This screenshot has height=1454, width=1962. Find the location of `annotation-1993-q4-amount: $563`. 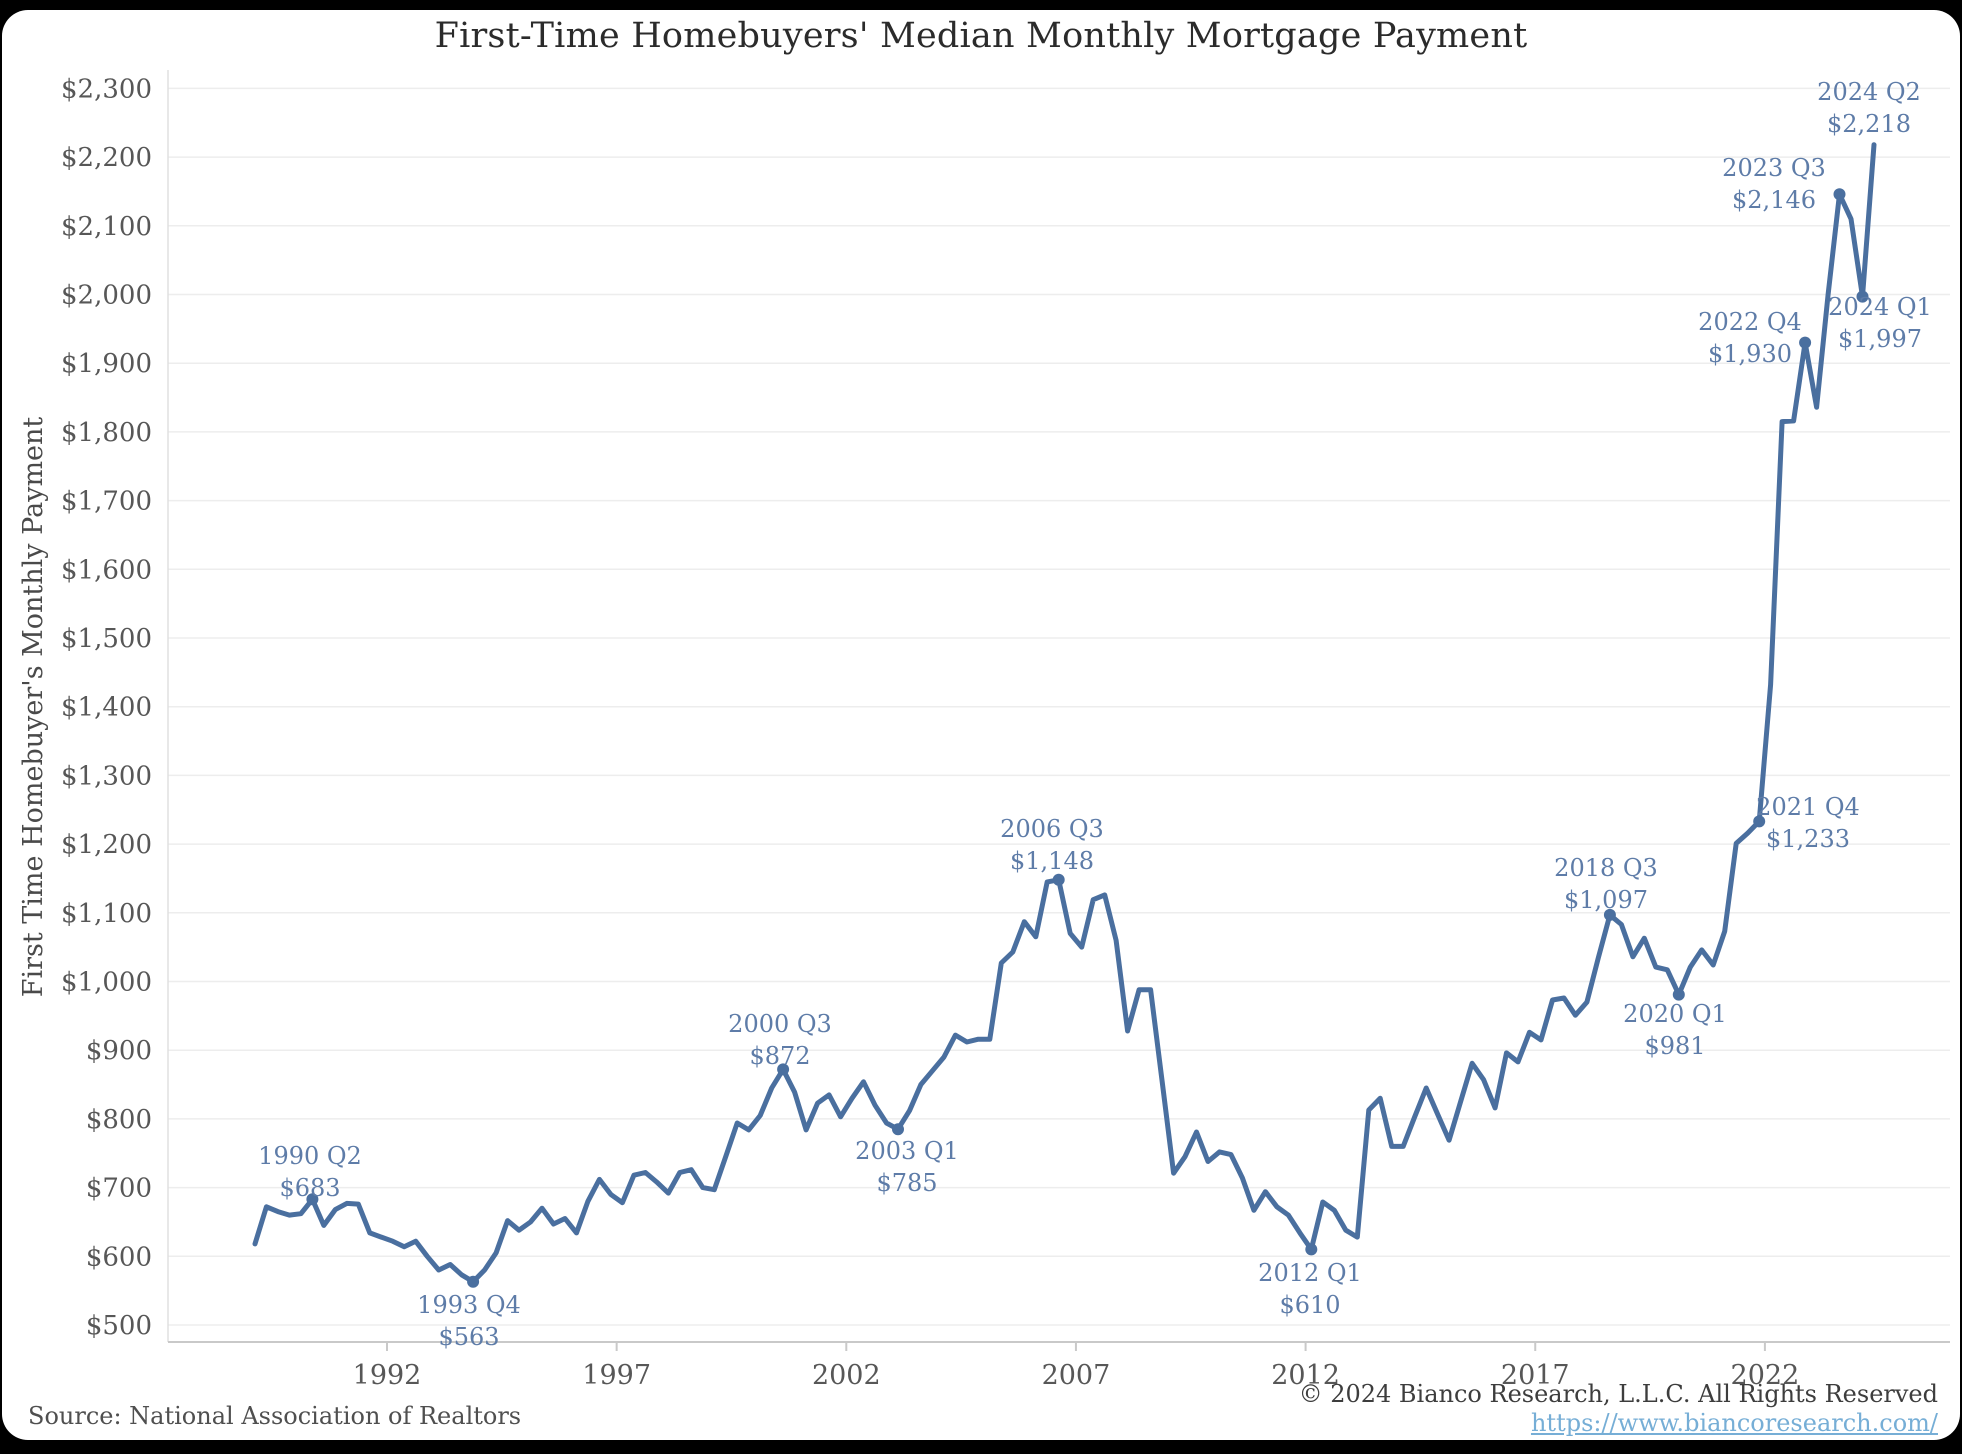

annotation-1993-q4-amount: $563 is located at coordinates (468, 1337).